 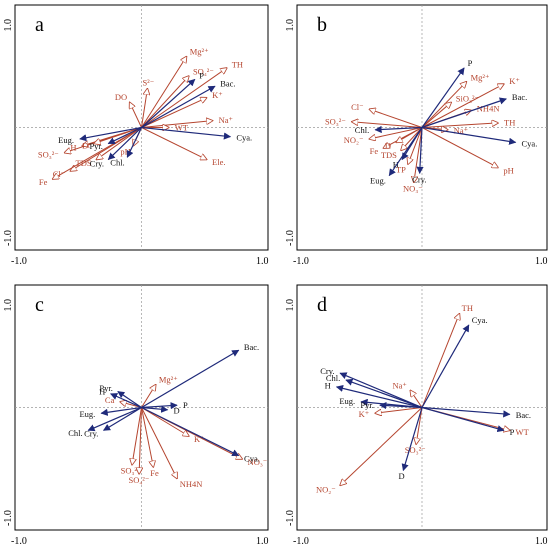 I want to click on env-label: Ca, so click(x=110, y=400).